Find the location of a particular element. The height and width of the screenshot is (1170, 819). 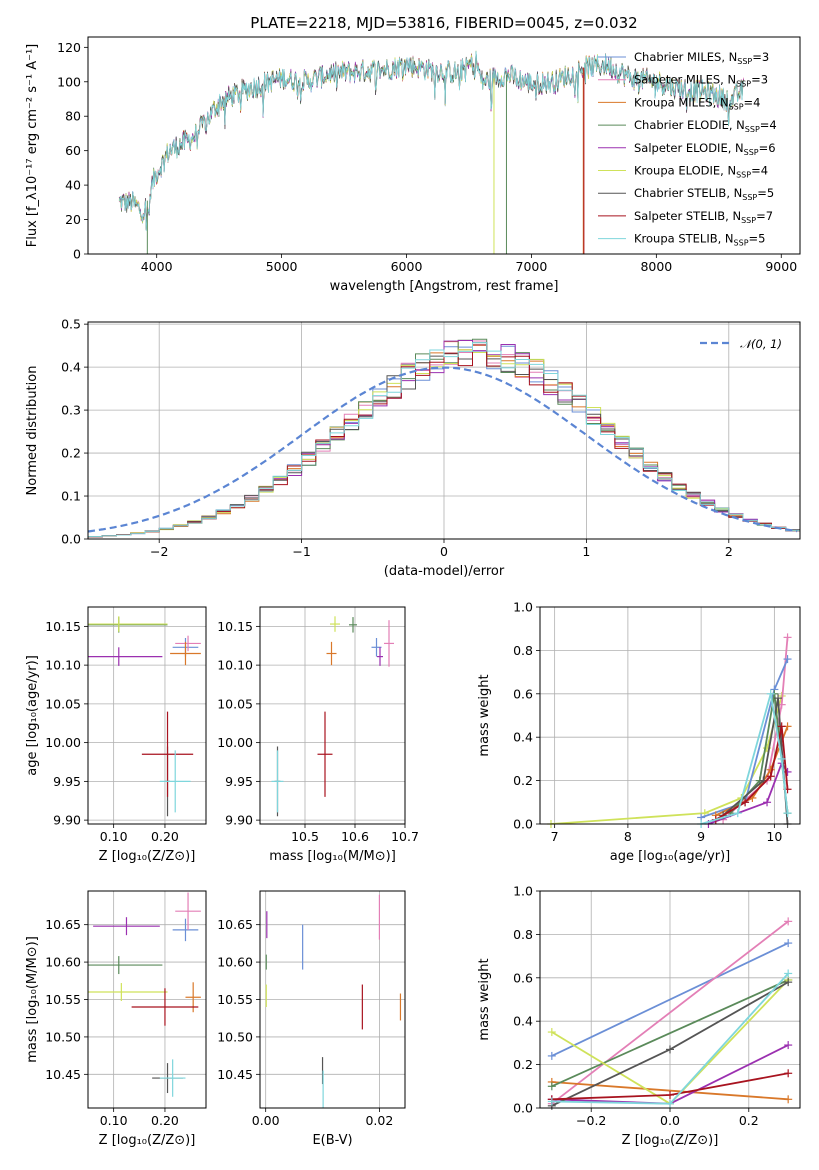

y-tick-label: 60 is located at coordinates (73, 150).